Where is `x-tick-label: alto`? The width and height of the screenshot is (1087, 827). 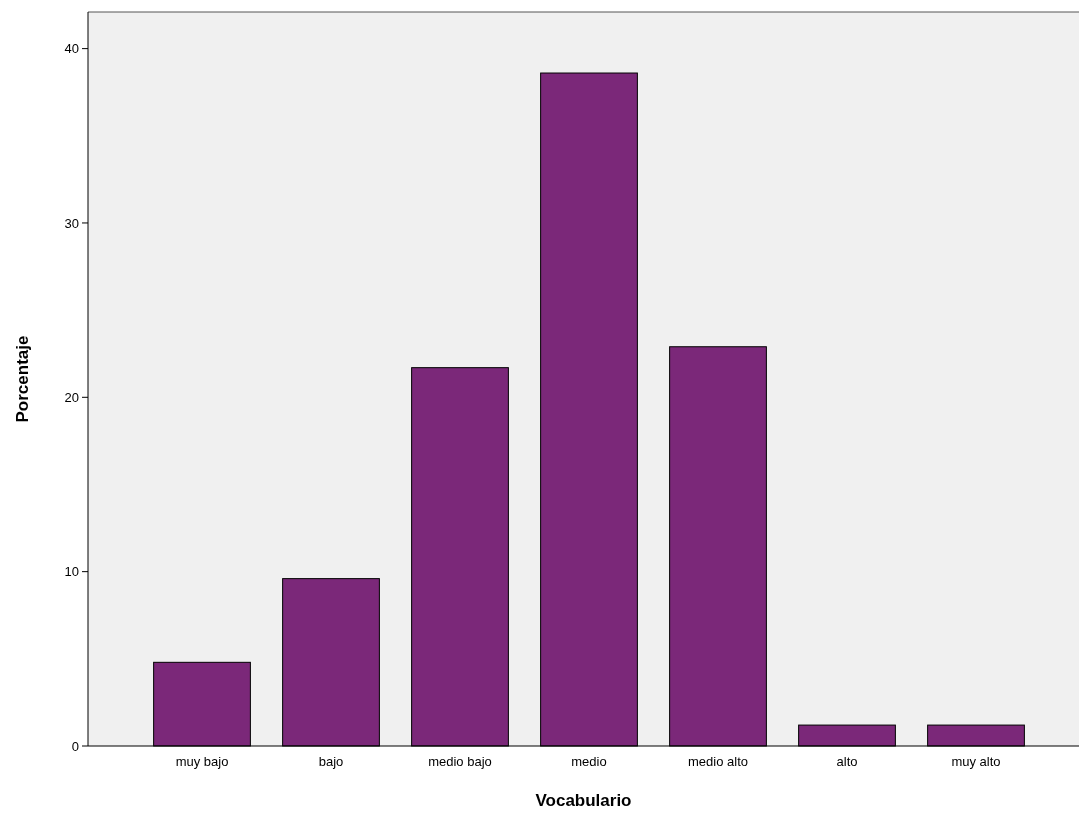
x-tick-label: alto is located at coordinates (847, 761).